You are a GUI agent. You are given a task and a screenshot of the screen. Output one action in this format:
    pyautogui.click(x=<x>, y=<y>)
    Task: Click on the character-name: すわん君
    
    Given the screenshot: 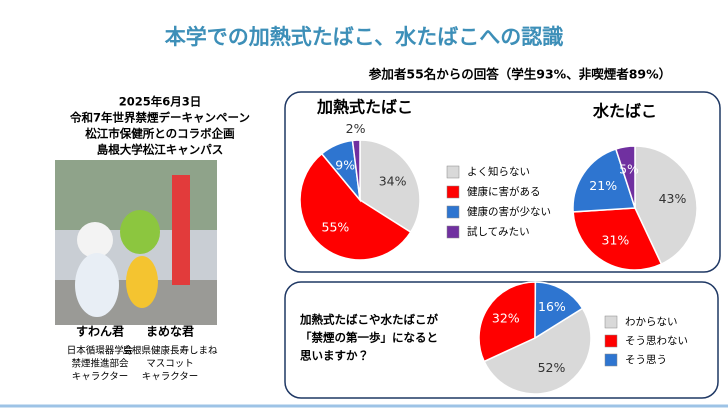 What is the action you would take?
    pyautogui.click(x=100, y=332)
    